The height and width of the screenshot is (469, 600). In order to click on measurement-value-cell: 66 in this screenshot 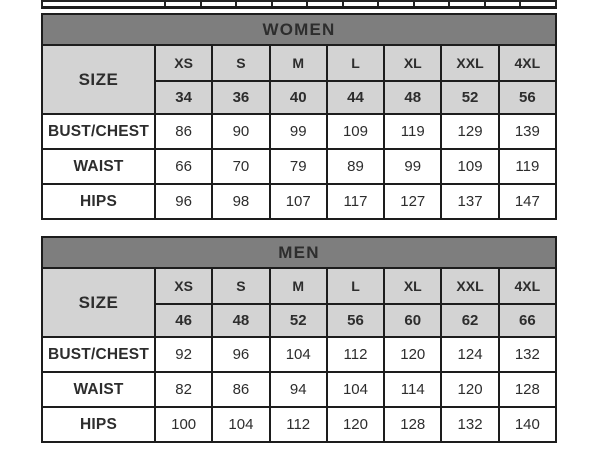, I will do `click(183, 166)`.